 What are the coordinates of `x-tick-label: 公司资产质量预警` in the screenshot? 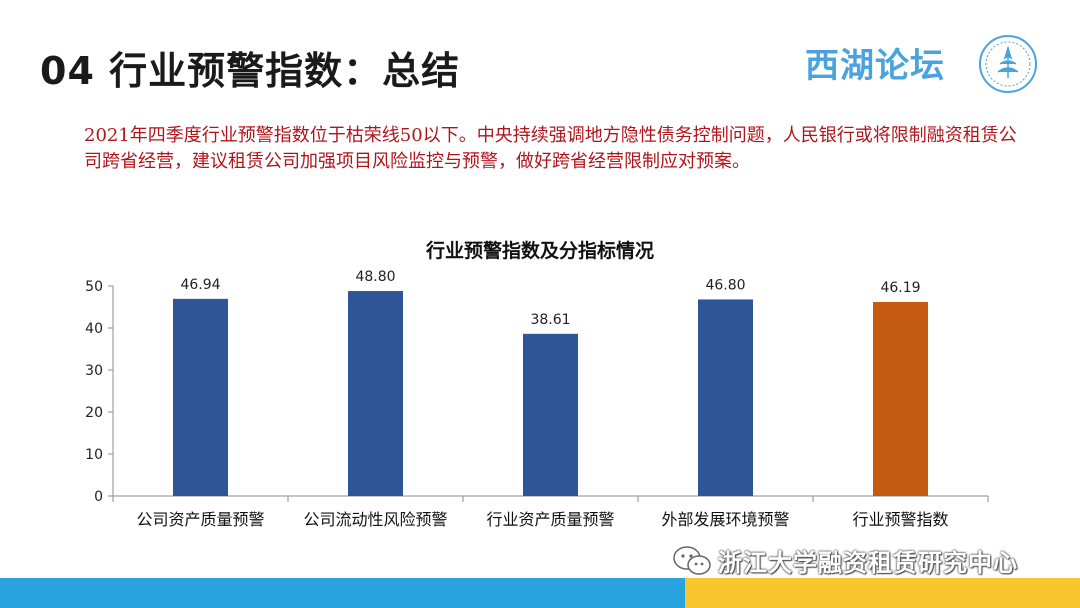 It's located at (200, 519).